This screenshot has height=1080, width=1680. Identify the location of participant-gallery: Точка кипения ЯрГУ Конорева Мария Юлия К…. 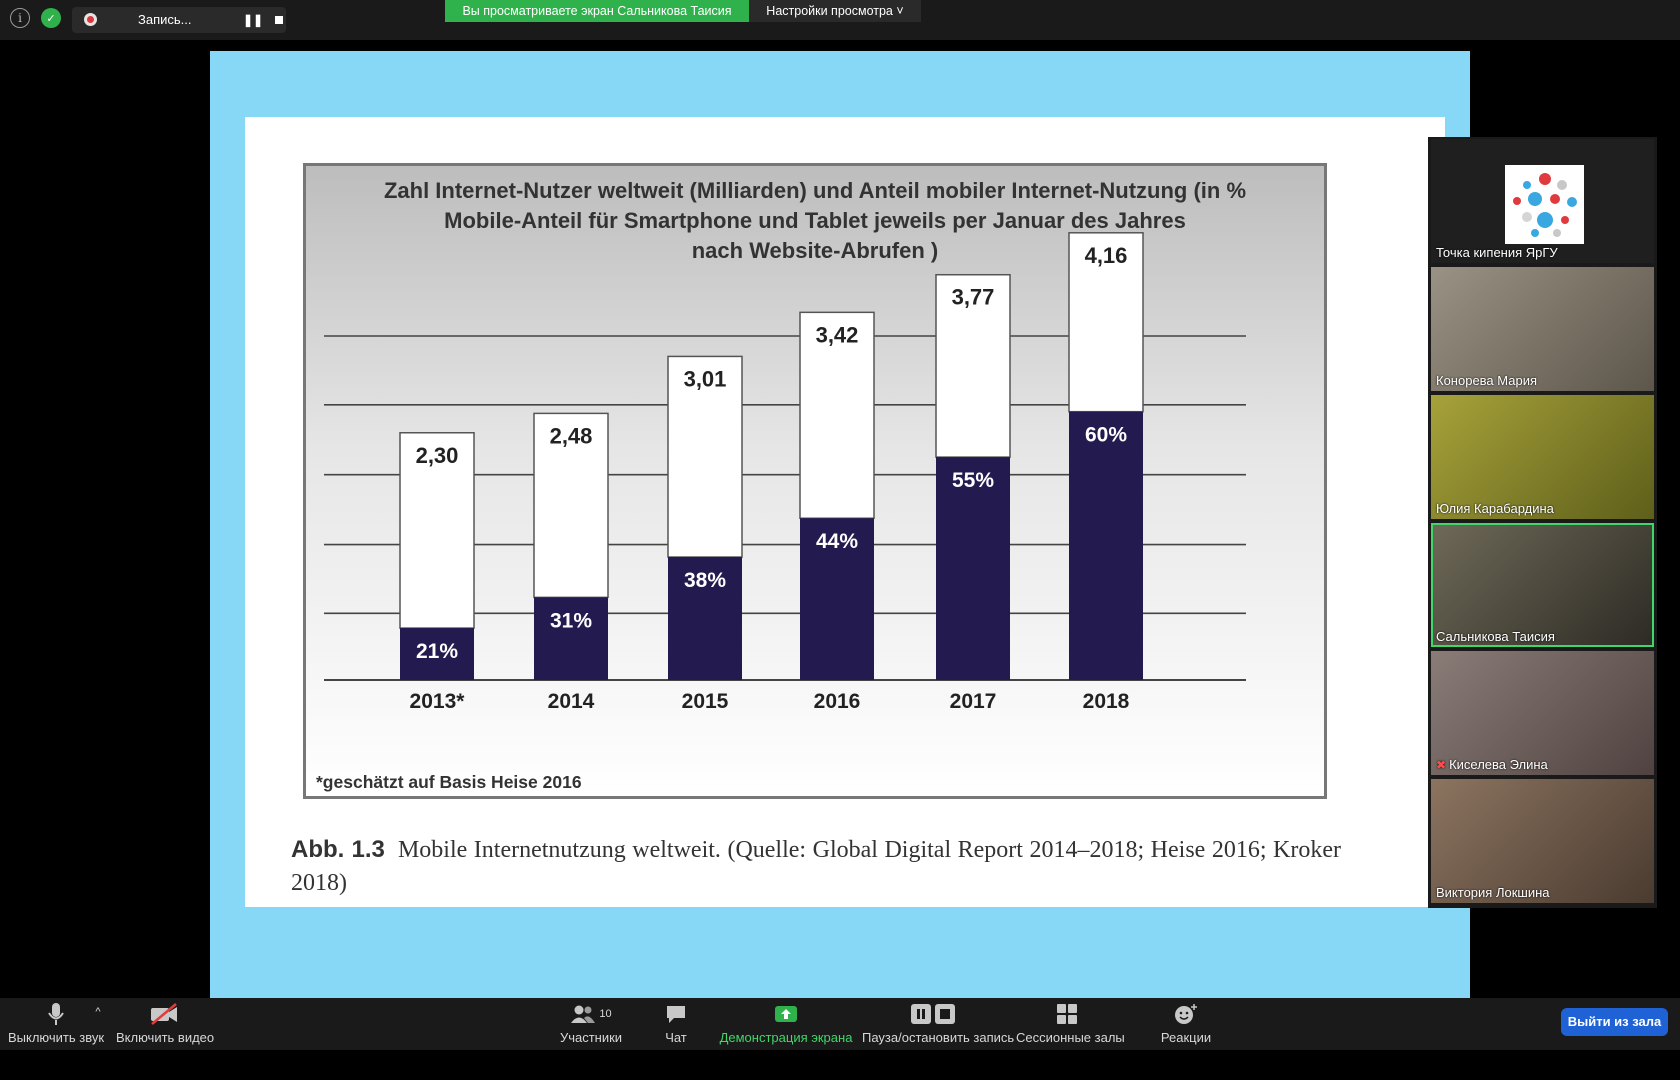
(1542, 522).